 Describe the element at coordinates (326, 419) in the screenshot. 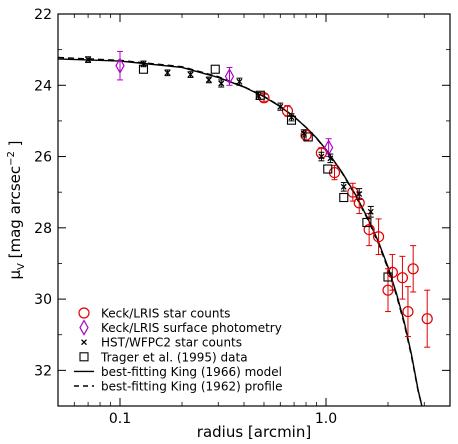

I see `x-tick-label: 1.0` at that location.